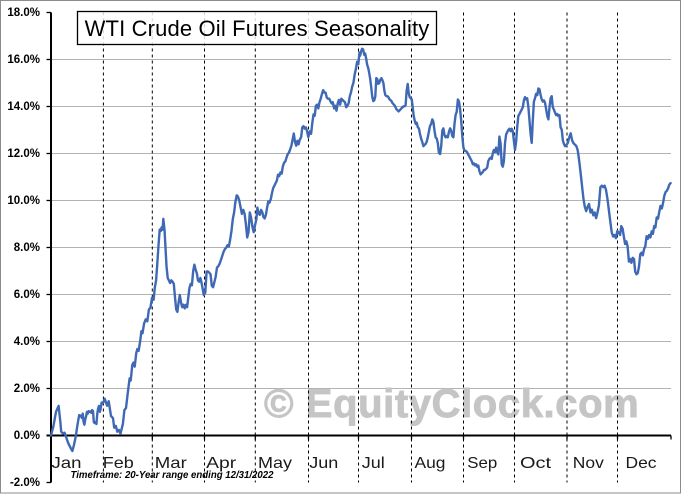 The image size is (682, 495). I want to click on svg-text: 6.0%, so click(27, 295).